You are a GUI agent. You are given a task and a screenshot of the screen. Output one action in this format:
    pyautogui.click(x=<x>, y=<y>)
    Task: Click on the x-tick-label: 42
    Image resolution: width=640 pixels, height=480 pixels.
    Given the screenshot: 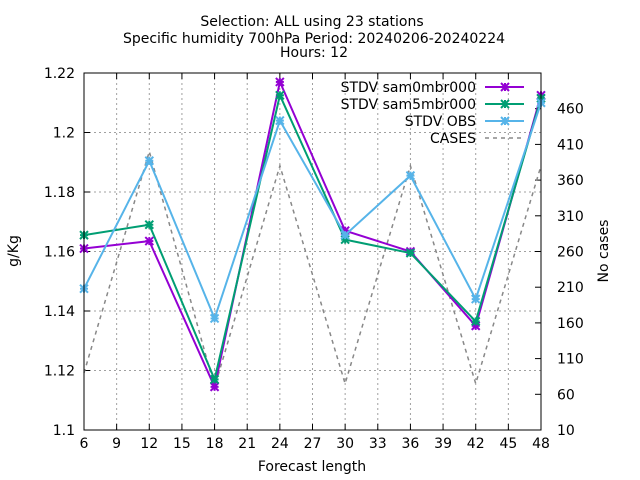 What is the action you would take?
    pyautogui.click(x=476, y=444)
    